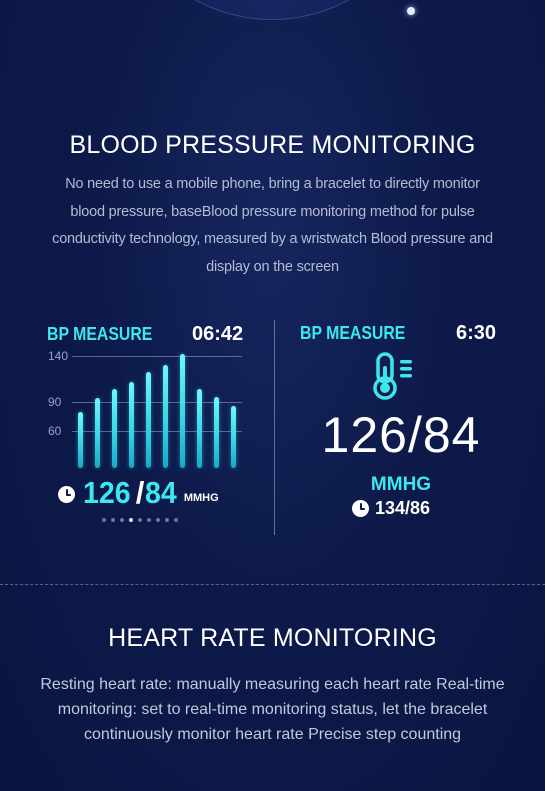 The image size is (545, 791). I want to click on thermometer-icon, so click(392, 376).